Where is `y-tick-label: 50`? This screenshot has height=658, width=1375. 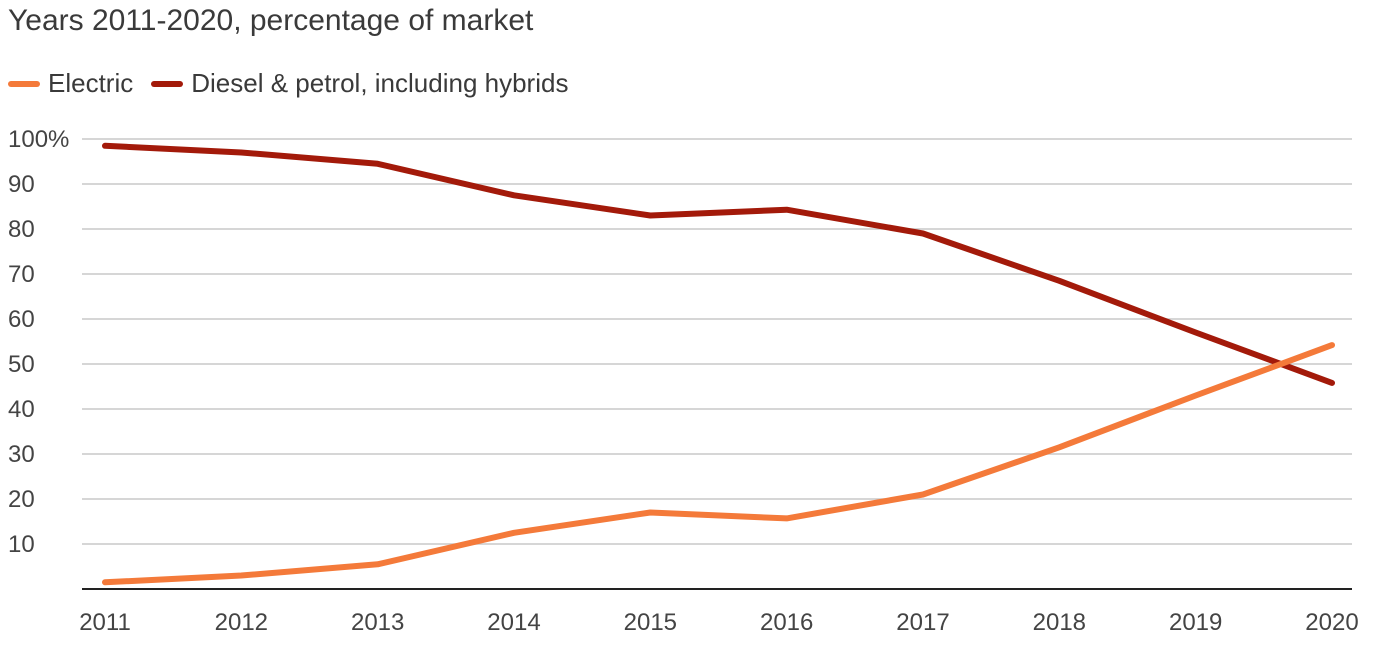 y-tick-label: 50 is located at coordinates (21, 364).